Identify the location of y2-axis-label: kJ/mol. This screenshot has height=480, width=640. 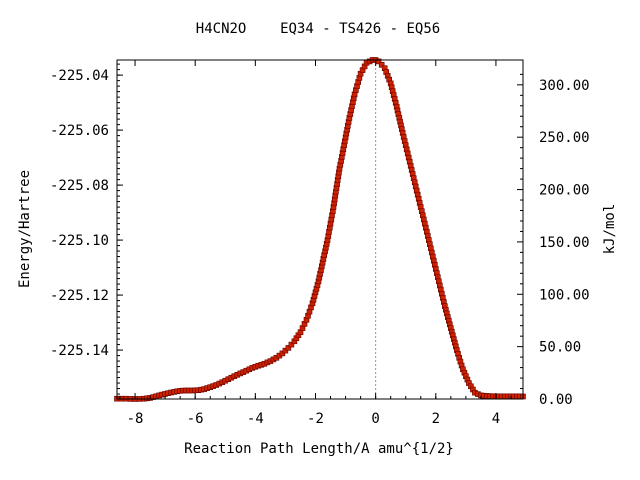
(610, 229).